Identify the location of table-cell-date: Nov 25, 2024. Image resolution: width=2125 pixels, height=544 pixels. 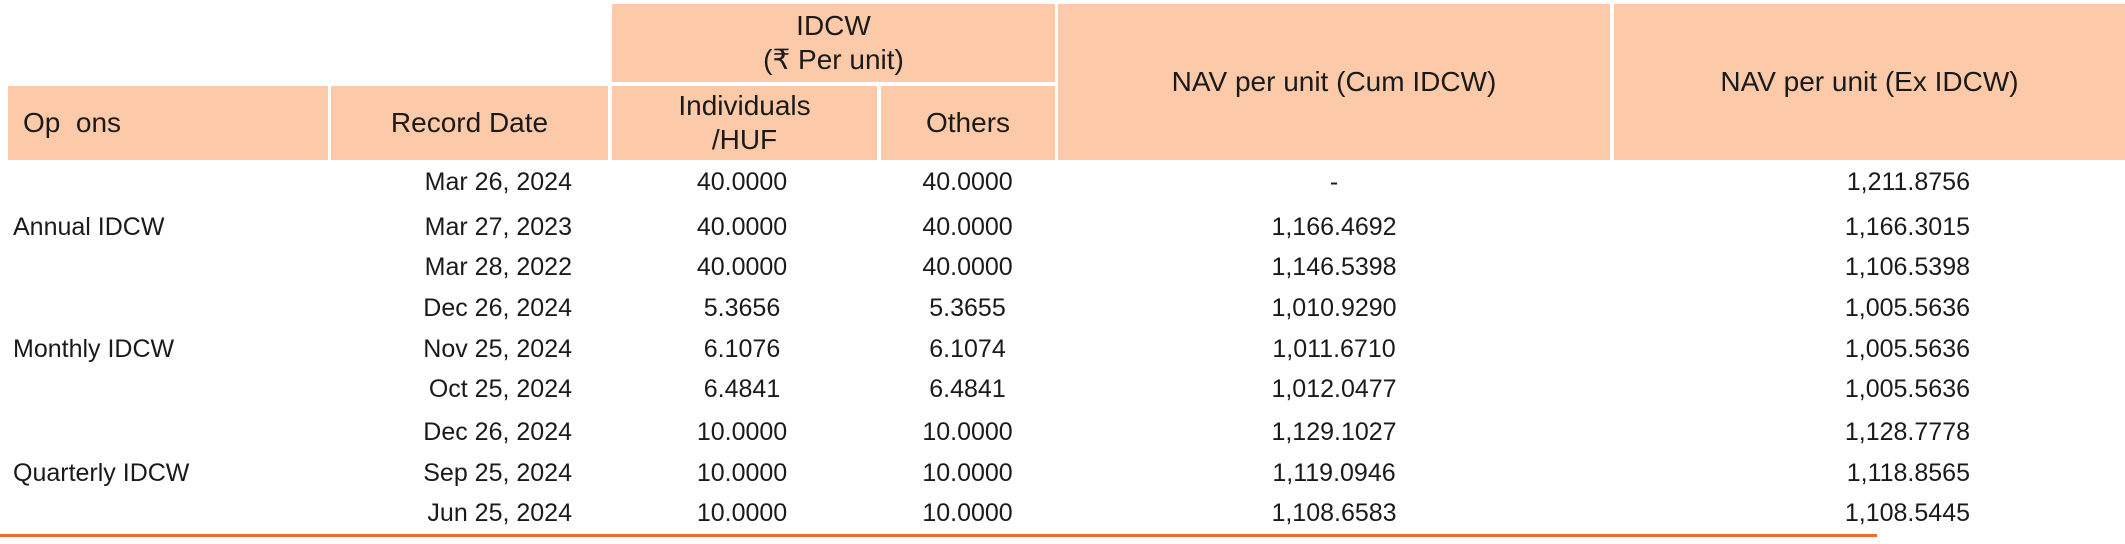
(497, 349).